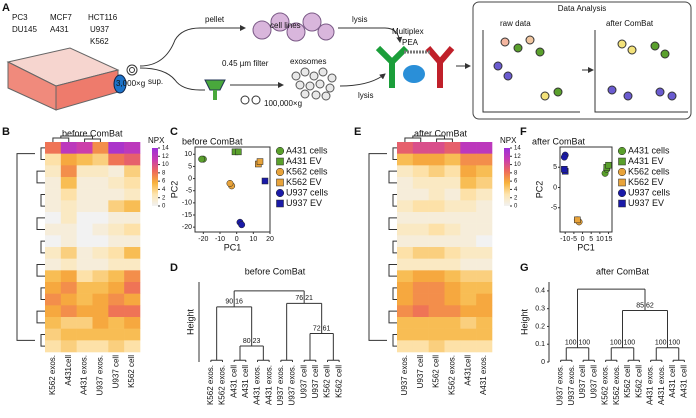 The width and height of the screenshot is (696, 418). What do you see at coordinates (555, 187) in the screenshot?
I see `y-tick-label: 0` at bounding box center [555, 187].